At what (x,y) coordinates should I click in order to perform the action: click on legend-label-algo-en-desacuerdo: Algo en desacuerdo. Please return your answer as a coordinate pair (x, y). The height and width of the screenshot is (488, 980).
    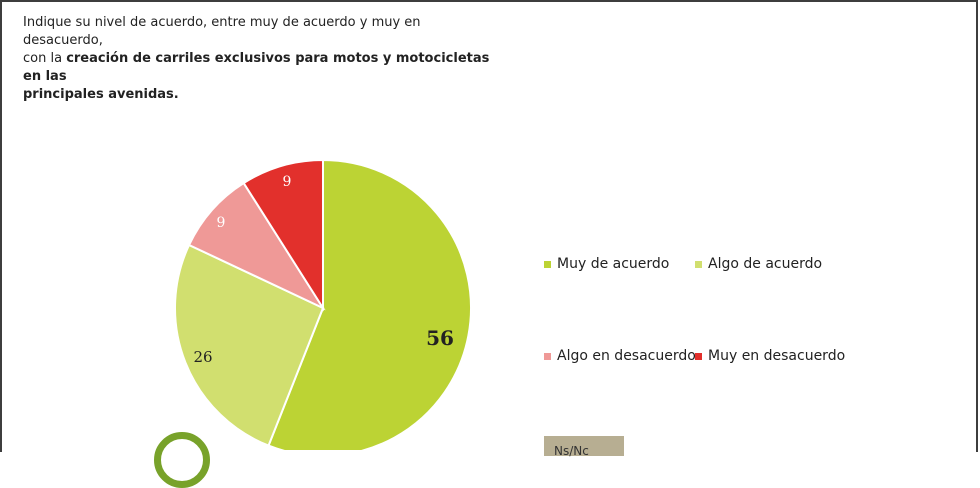
    Looking at the image, I should click on (626, 356).